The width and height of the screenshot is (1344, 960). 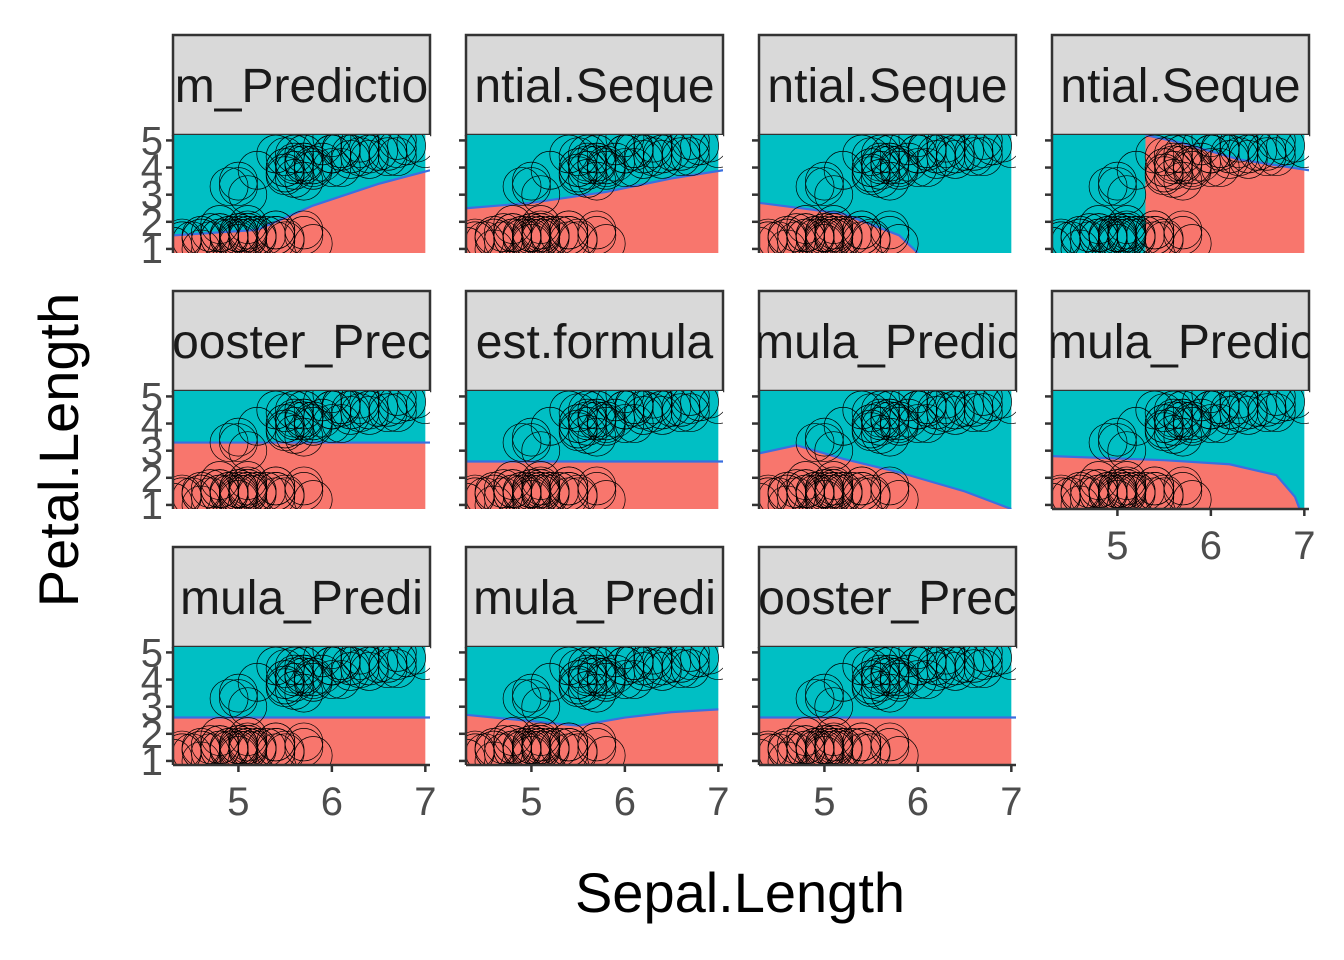 What do you see at coordinates (887, 655) in the screenshot?
I see `facet-panel: ooster_Prec` at bounding box center [887, 655].